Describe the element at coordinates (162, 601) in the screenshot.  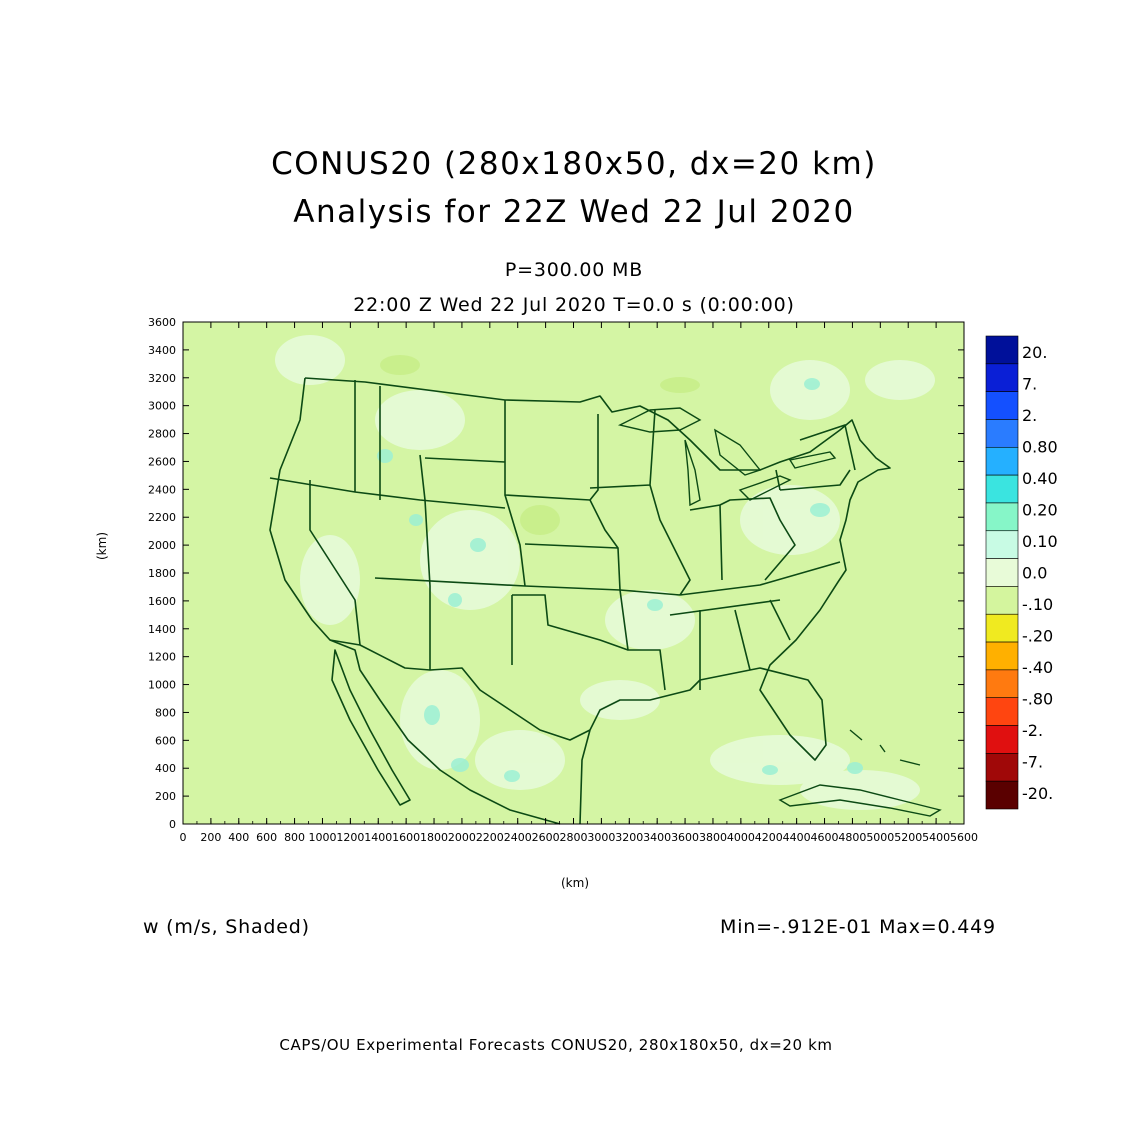
I see `y-tick-label: 1600` at that location.